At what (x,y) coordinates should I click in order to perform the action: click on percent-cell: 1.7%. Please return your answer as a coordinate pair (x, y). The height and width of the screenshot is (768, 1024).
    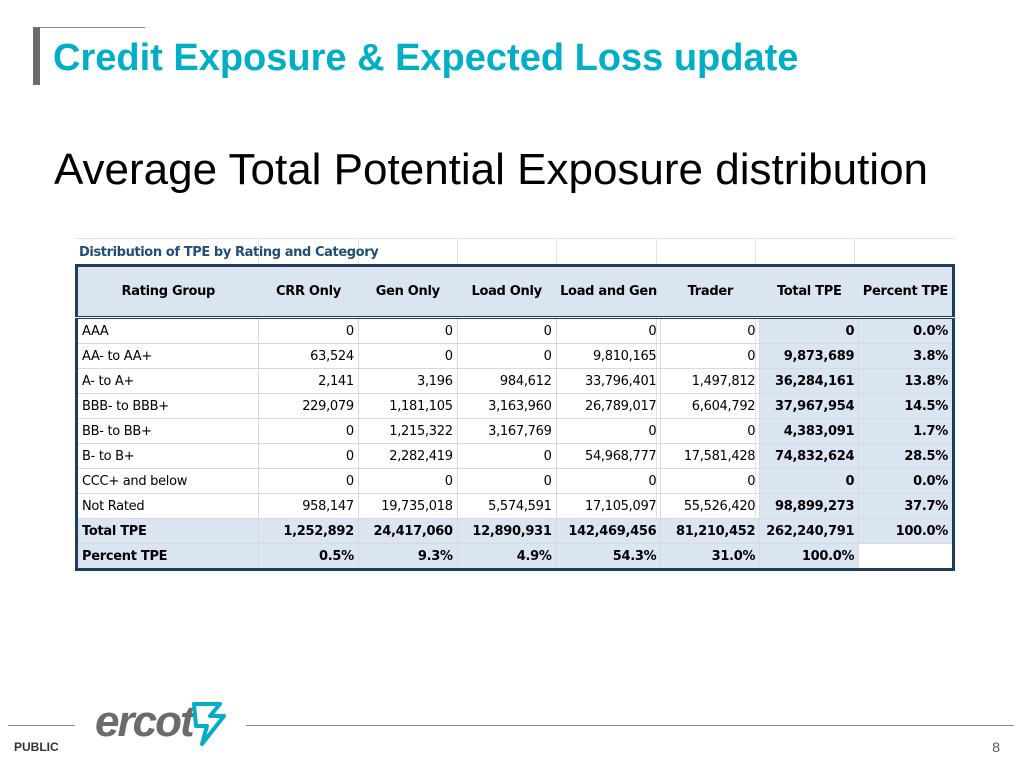
    Looking at the image, I should click on (906, 431).